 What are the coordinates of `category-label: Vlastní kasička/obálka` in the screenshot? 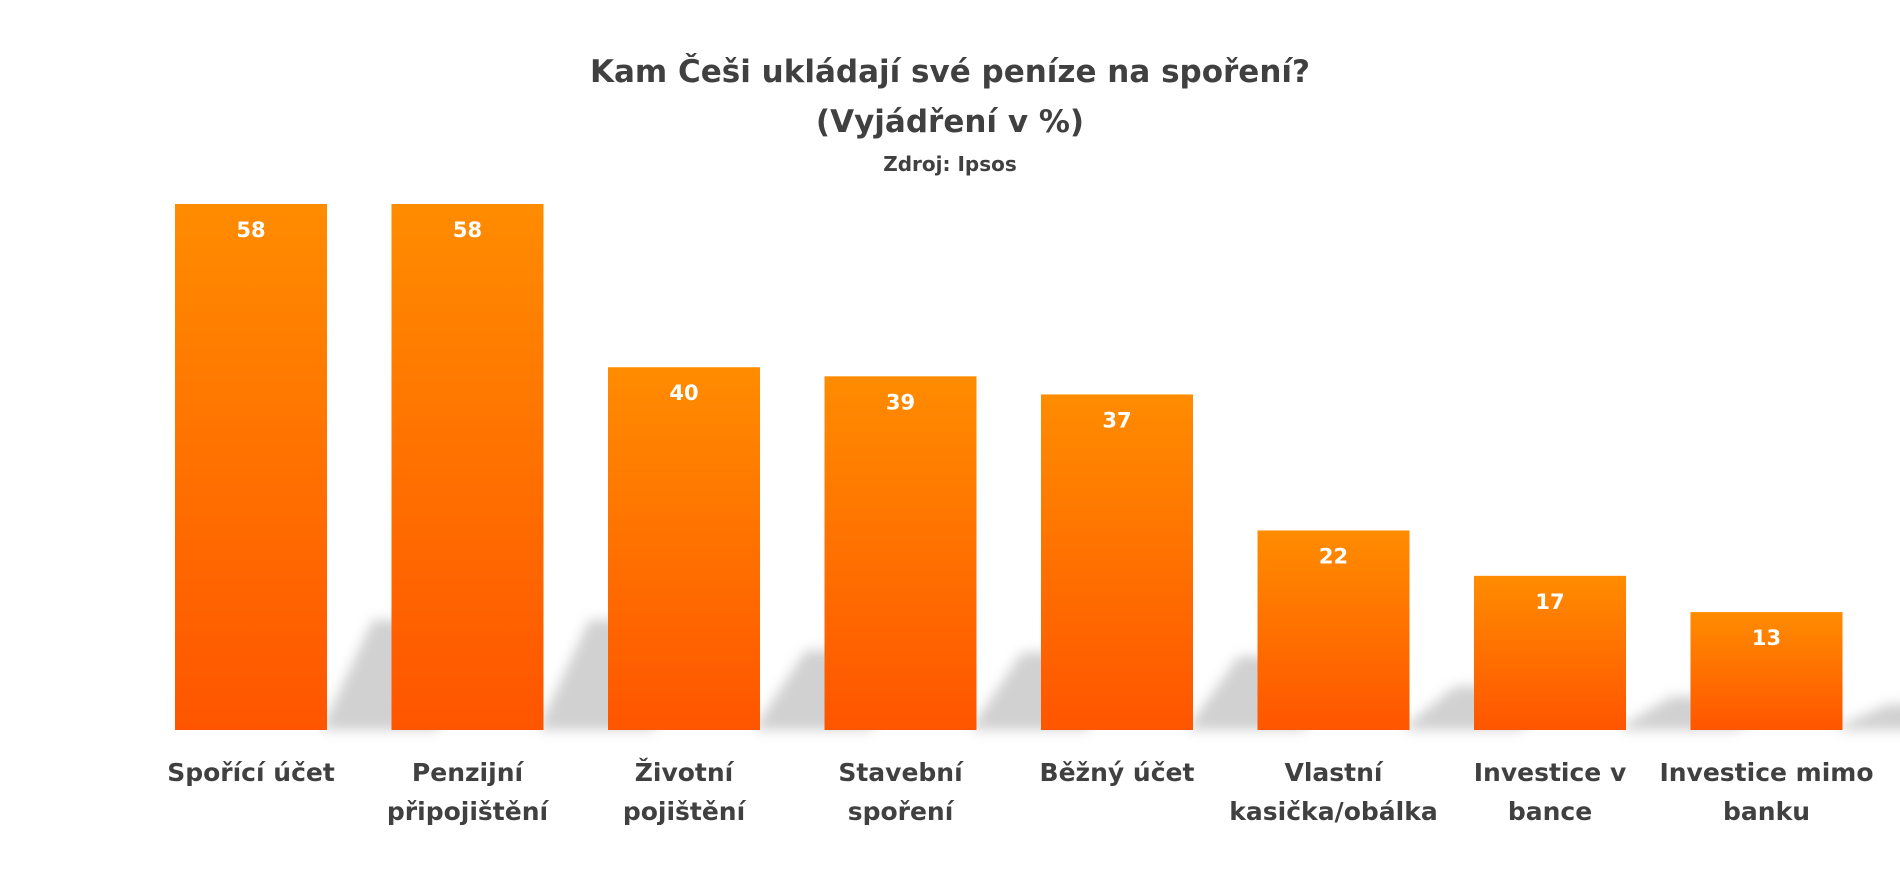 It's located at (1333, 792).